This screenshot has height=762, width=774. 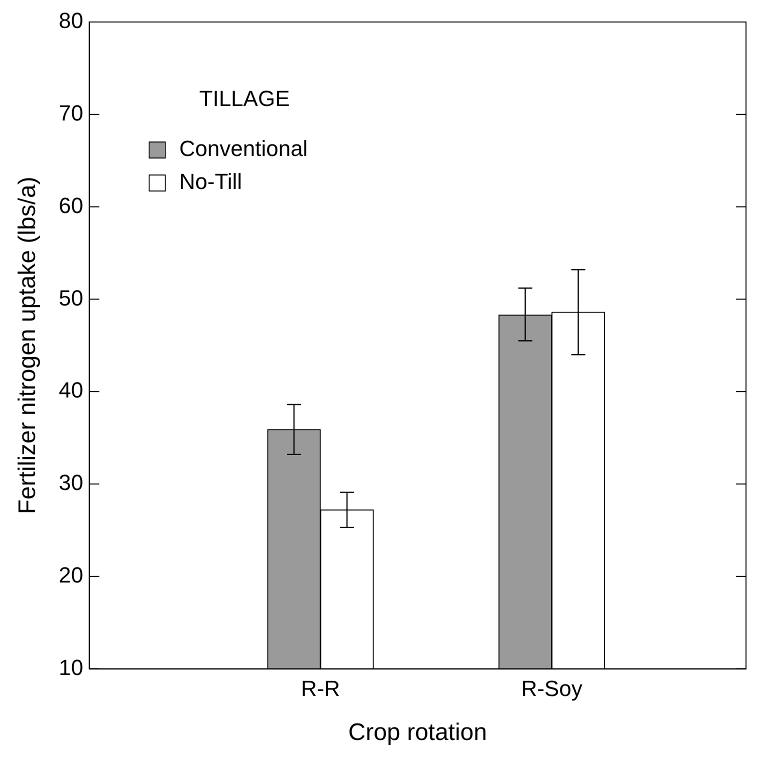 What do you see at coordinates (551, 689) in the screenshot?
I see `x-tick-label: R-Soy` at bounding box center [551, 689].